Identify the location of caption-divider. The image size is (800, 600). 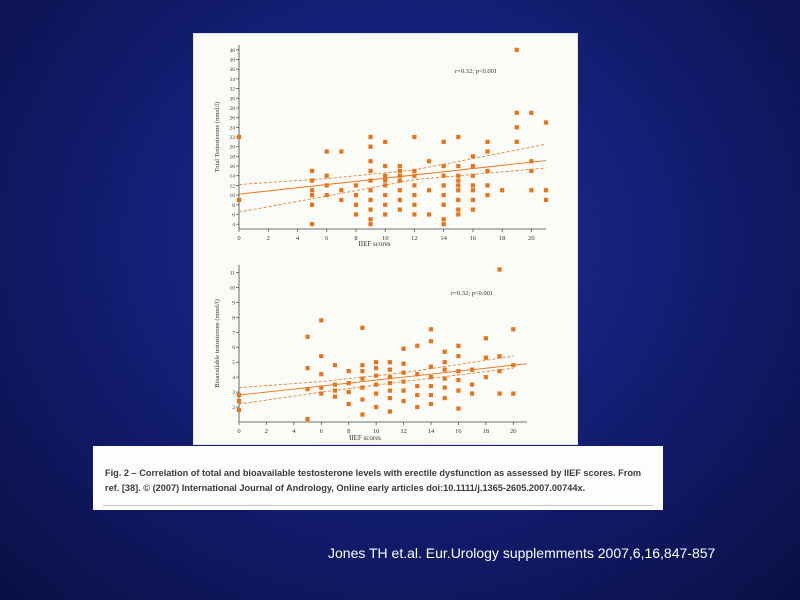
(378, 505).